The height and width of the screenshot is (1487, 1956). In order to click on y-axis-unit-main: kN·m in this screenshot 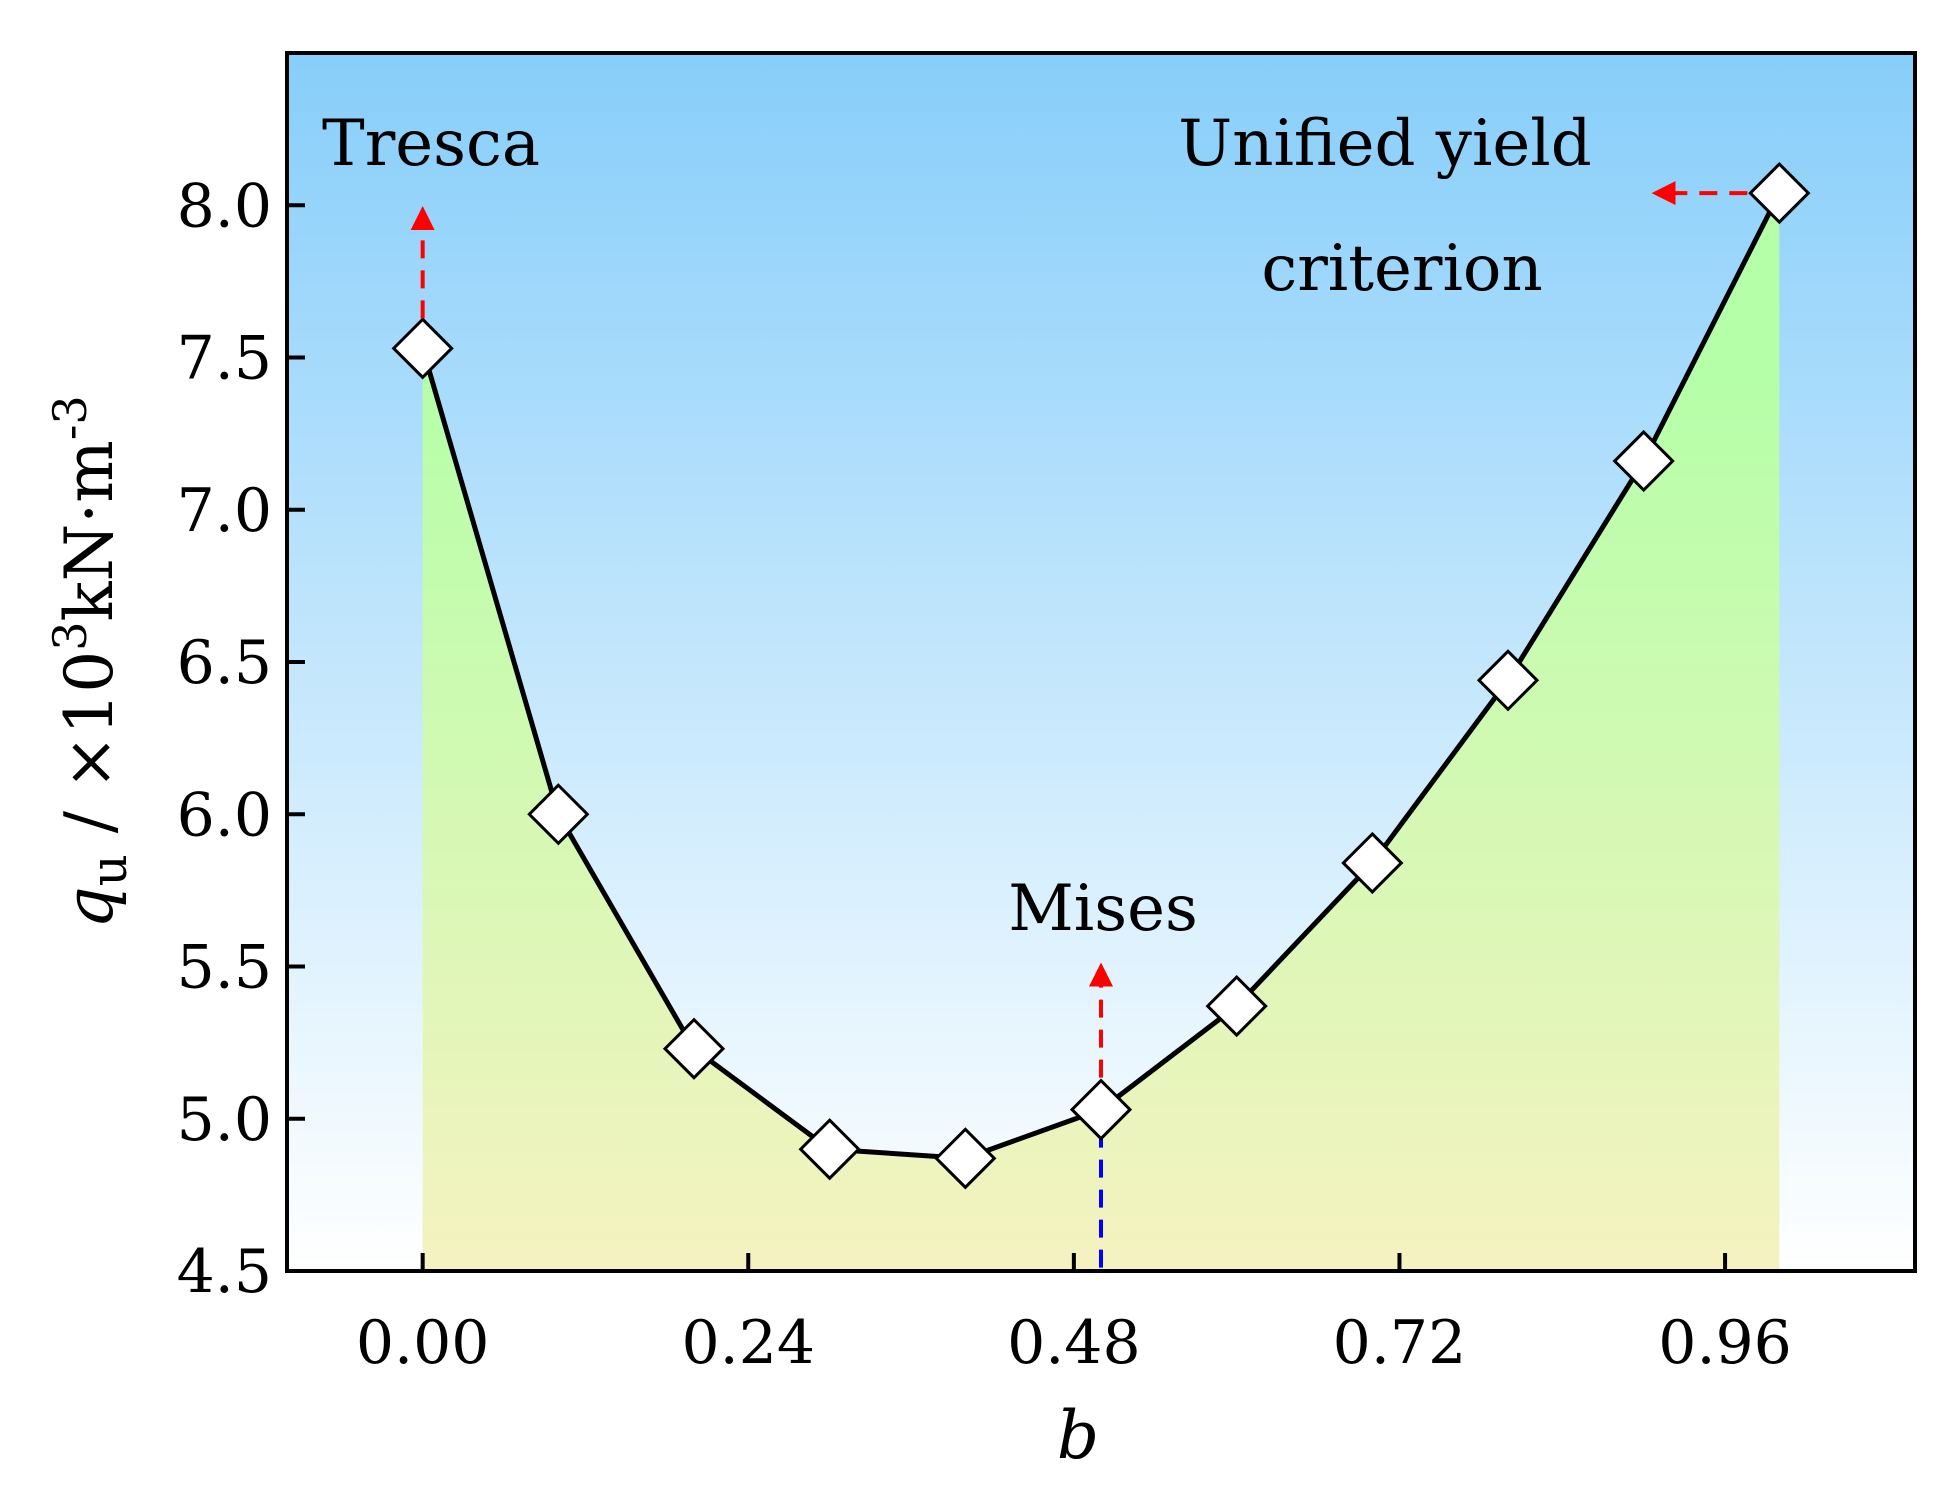, I will do `click(89, 530)`.